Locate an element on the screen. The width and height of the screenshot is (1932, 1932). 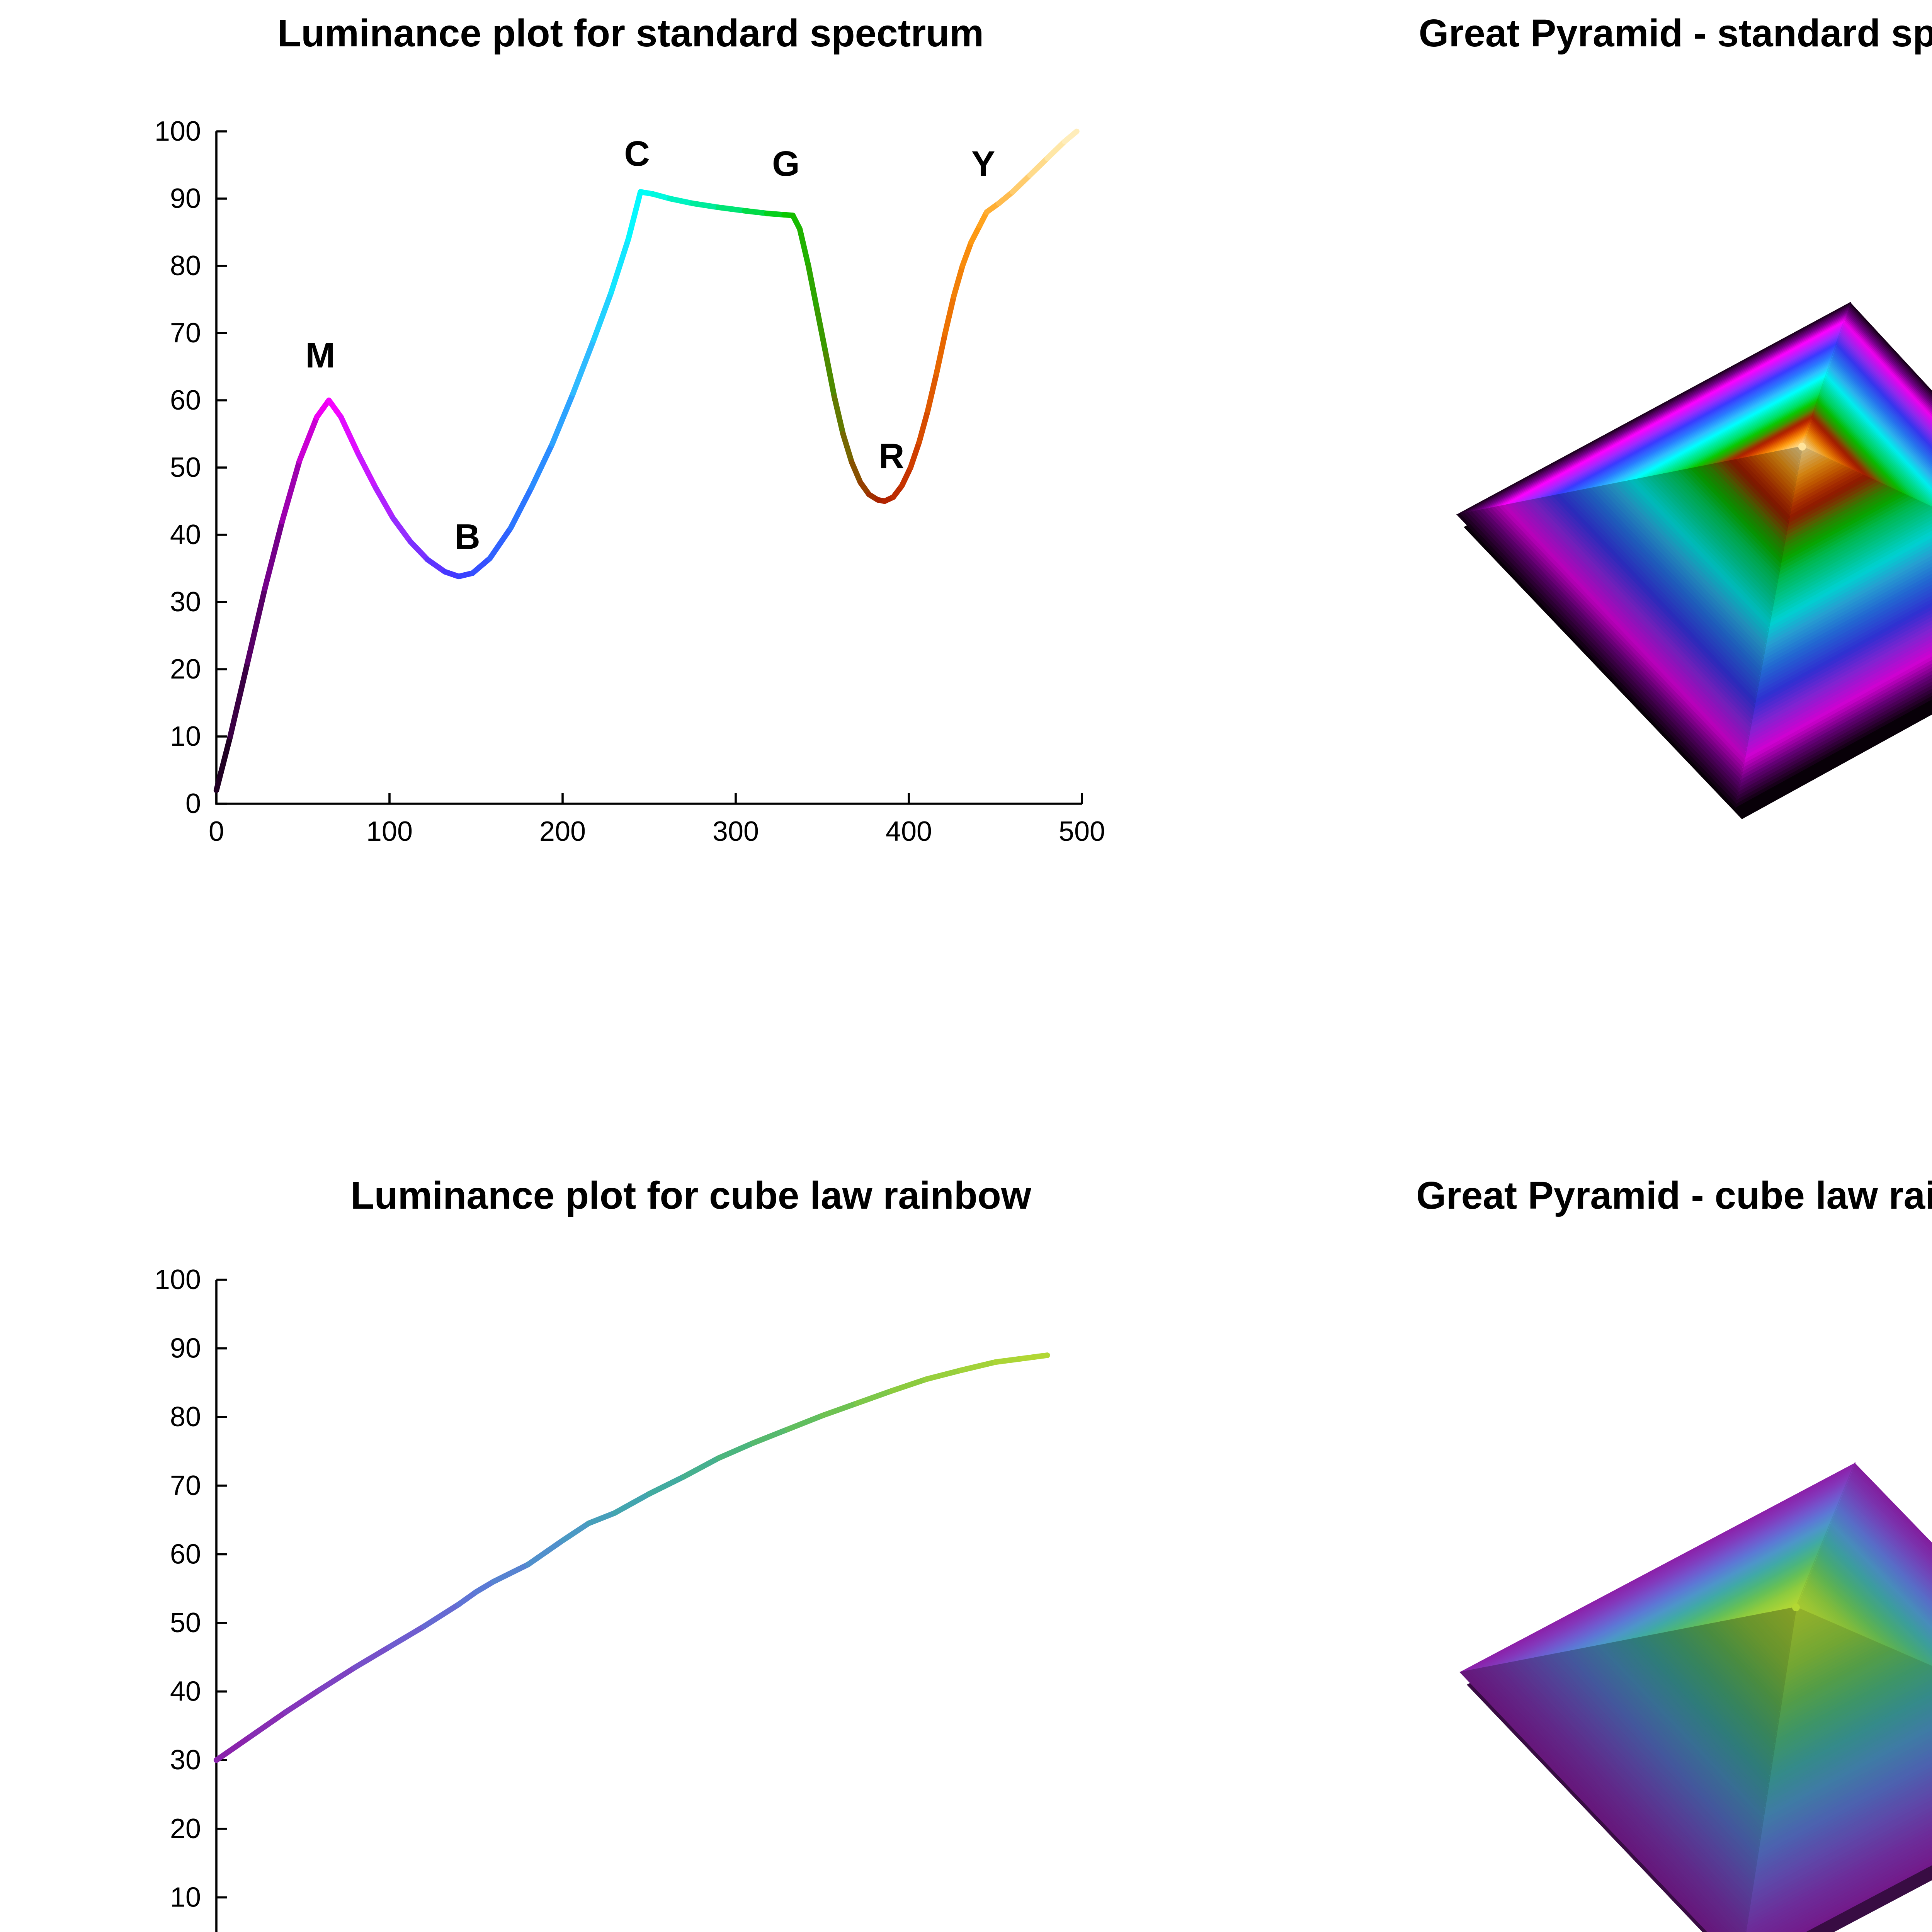
chart-pyramid-standard: 50100150200250300350400450YRGCBM is located at coordinates (1694, 560).